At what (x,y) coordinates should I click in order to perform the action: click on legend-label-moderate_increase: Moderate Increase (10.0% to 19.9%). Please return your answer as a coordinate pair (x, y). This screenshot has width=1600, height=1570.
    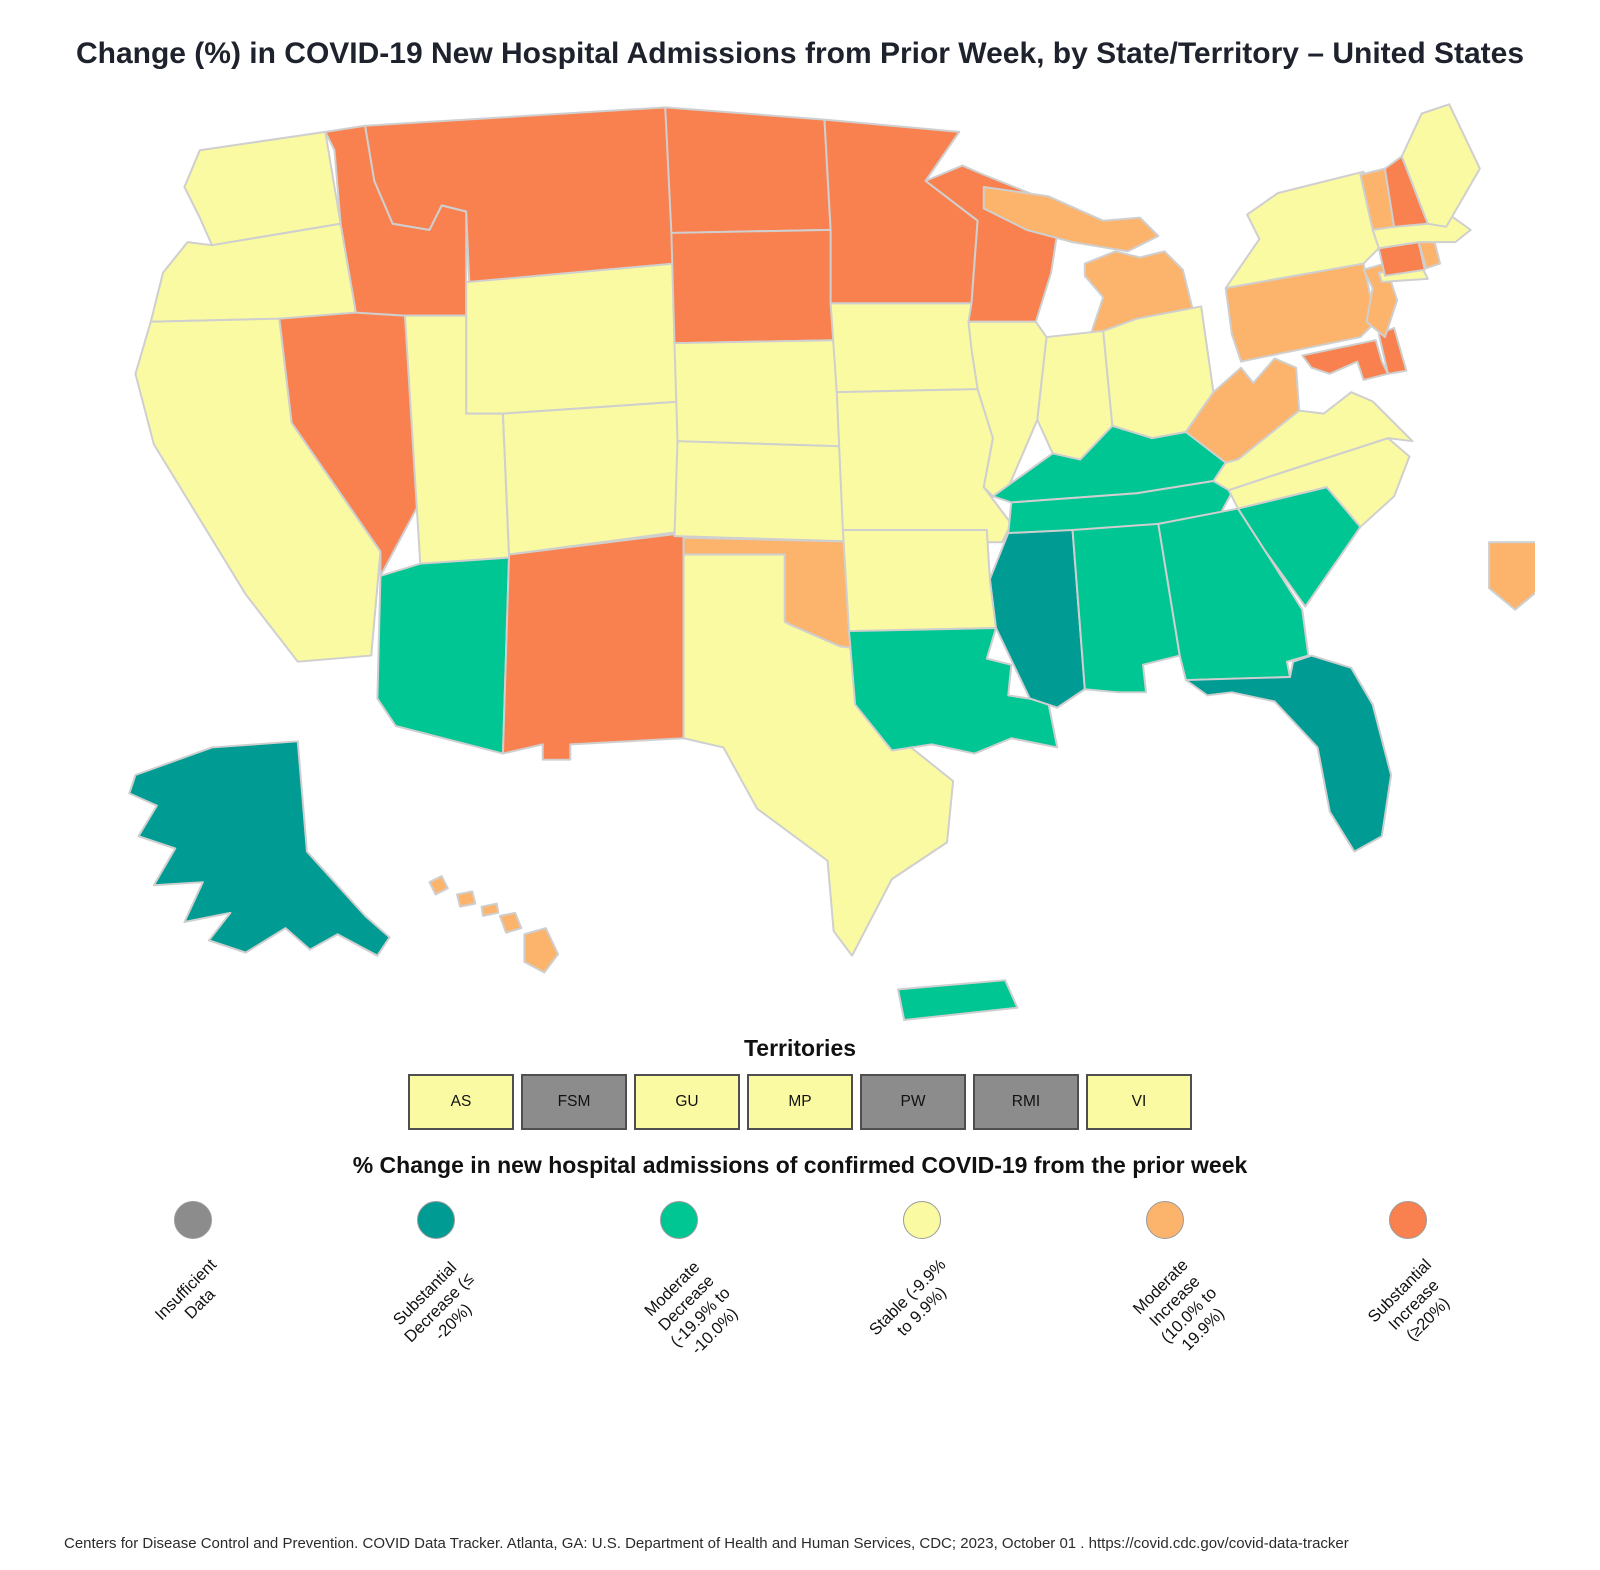
    Looking at the image, I should click on (1179, 1305).